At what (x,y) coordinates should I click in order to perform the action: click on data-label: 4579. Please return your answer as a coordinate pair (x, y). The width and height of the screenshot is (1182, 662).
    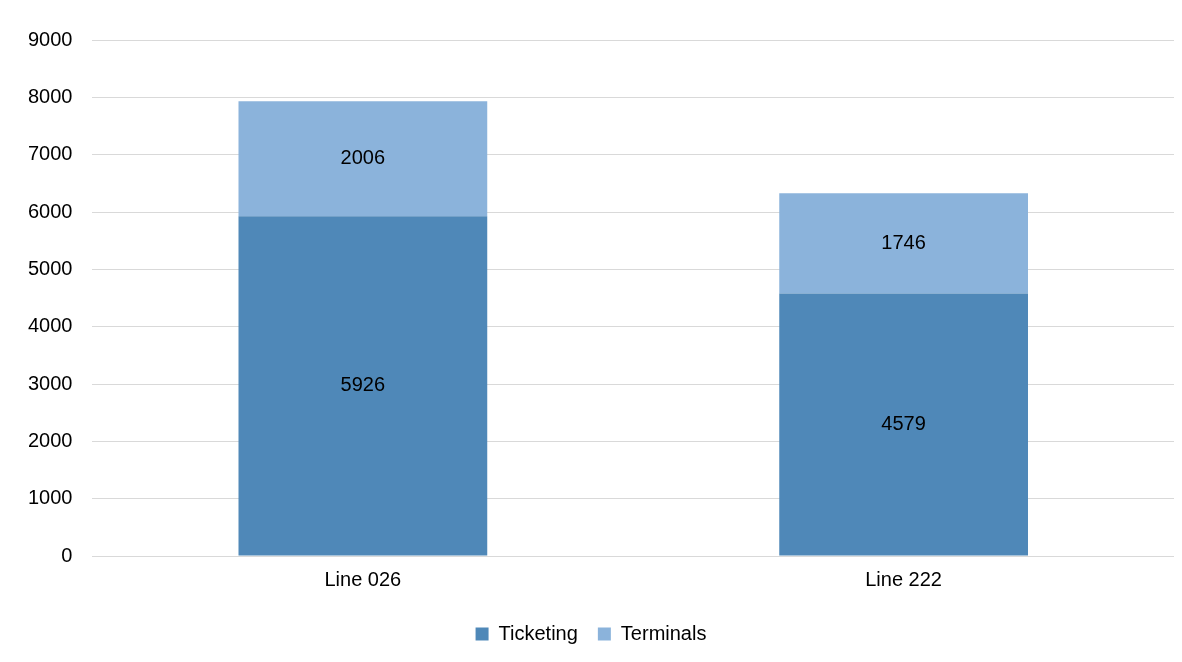
    Looking at the image, I should click on (903, 423).